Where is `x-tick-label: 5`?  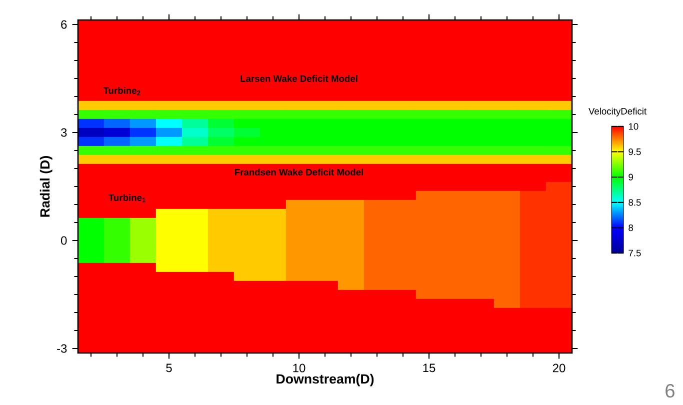 x-tick-label: 5 is located at coordinates (169, 368).